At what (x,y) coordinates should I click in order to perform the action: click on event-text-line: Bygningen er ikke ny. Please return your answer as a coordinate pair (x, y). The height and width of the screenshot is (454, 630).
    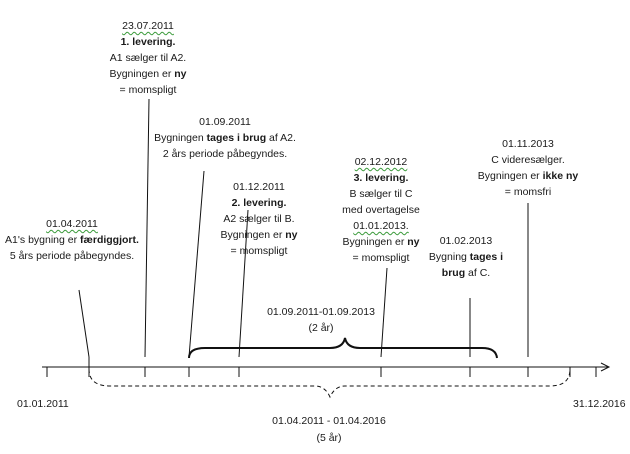
    Looking at the image, I should click on (528, 176).